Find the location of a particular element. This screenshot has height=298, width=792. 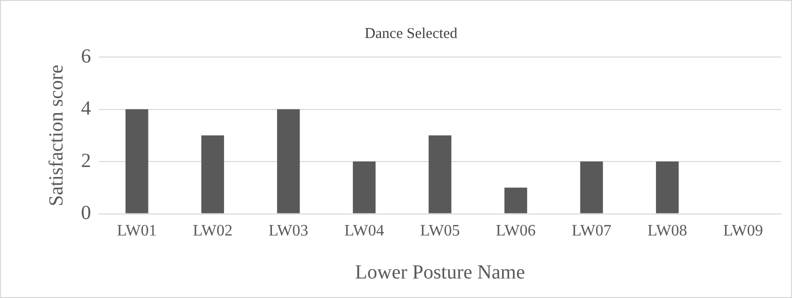

x-axis-title: Lower Posture Name is located at coordinates (440, 272).